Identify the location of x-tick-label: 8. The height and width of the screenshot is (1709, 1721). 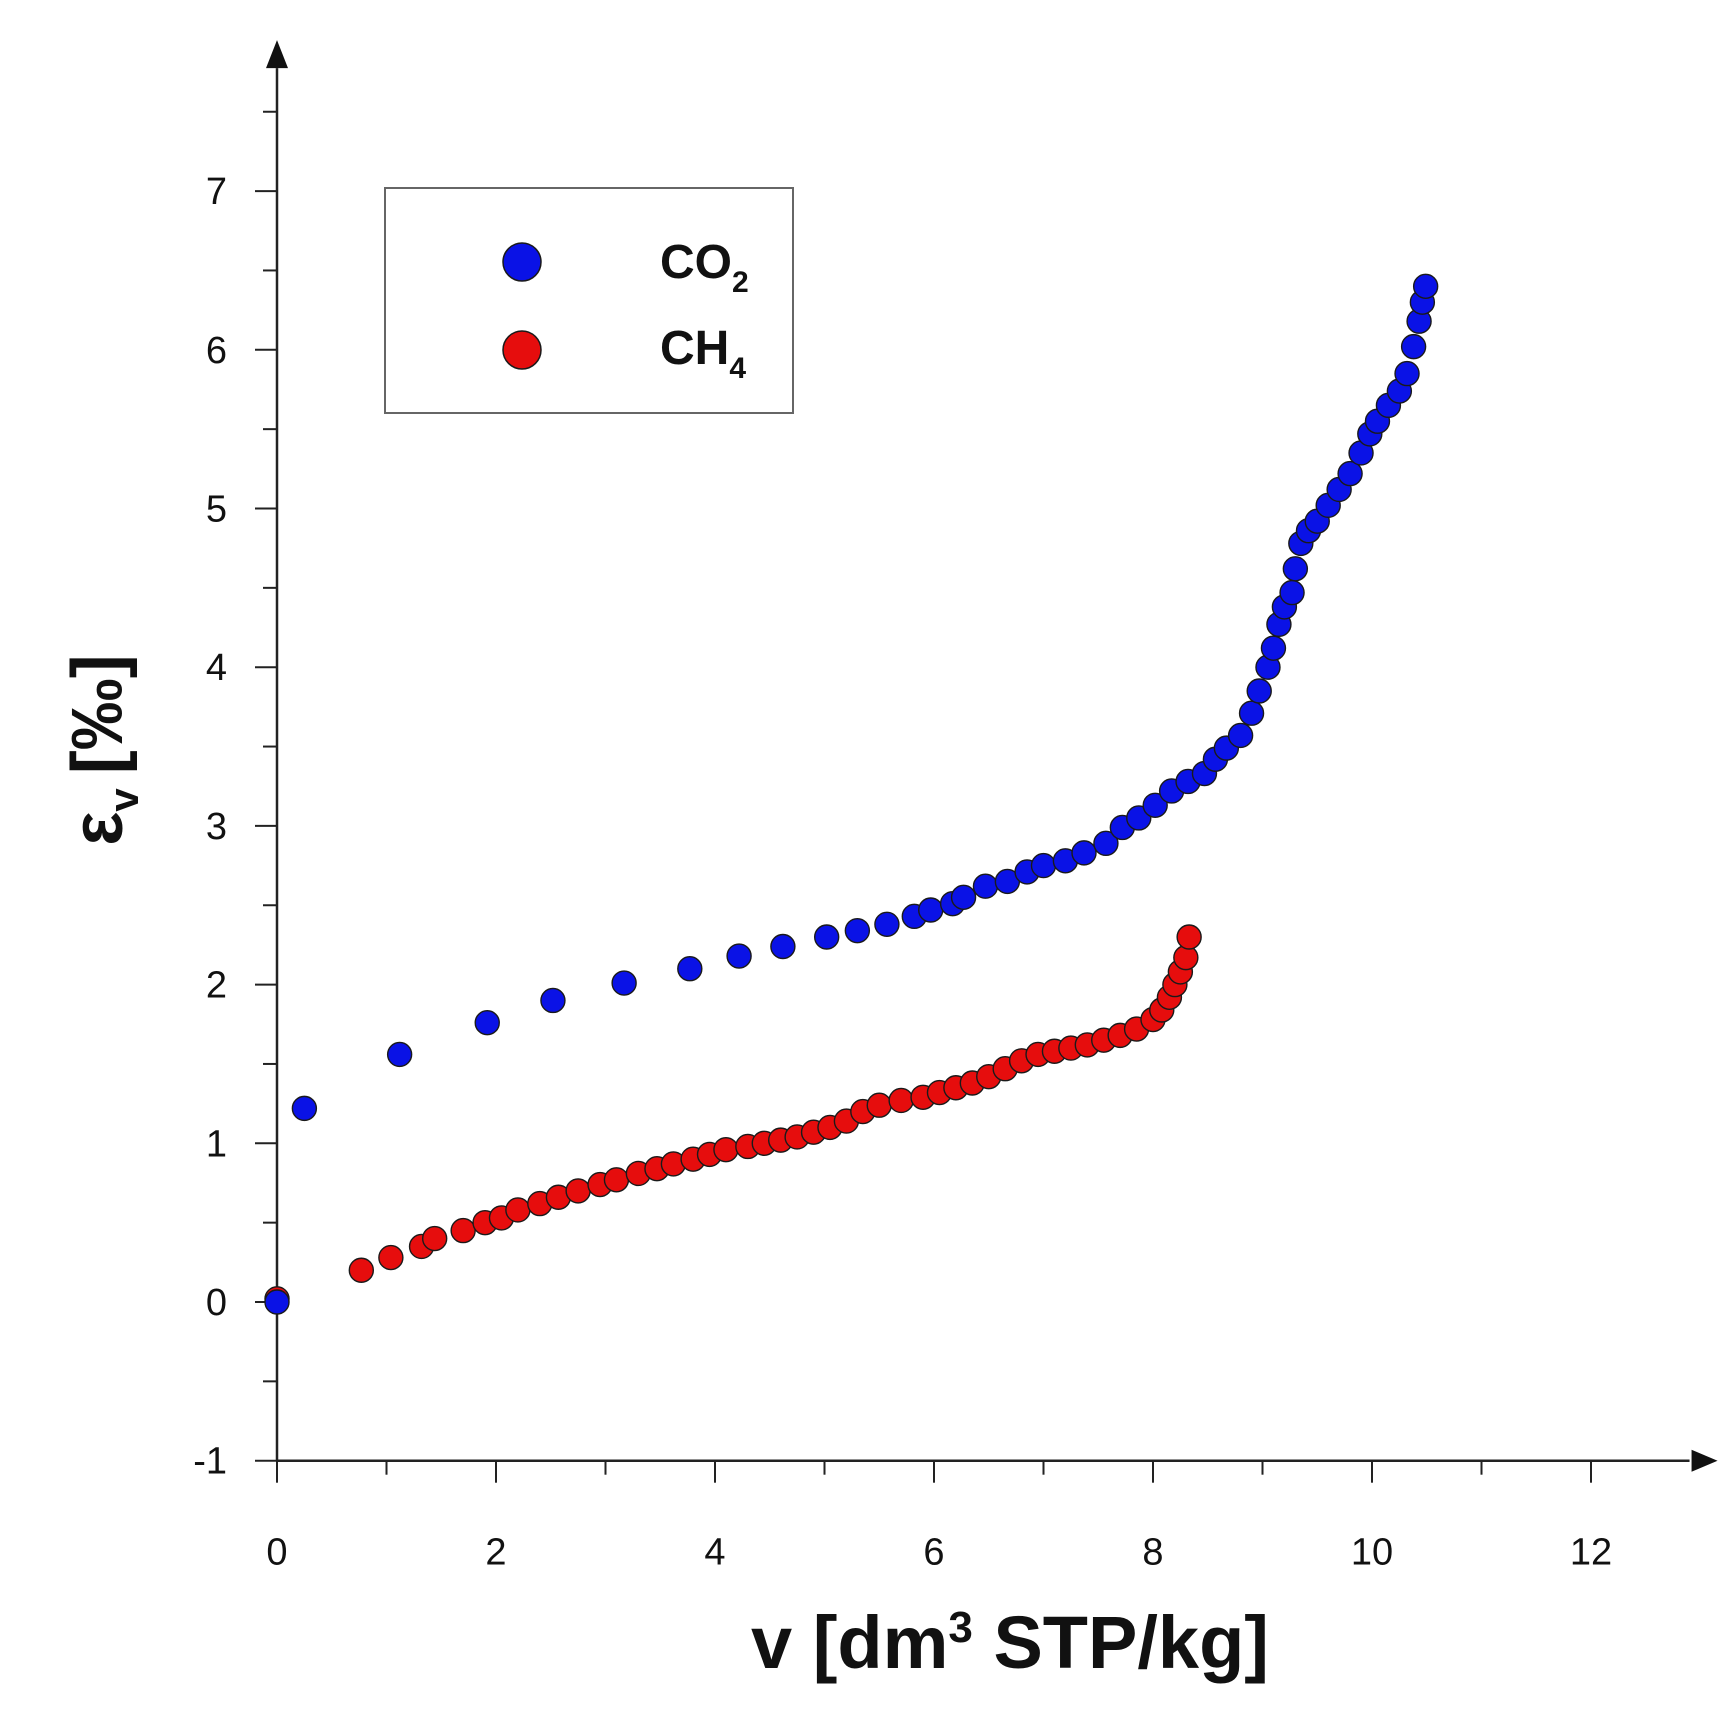
(1152, 1553).